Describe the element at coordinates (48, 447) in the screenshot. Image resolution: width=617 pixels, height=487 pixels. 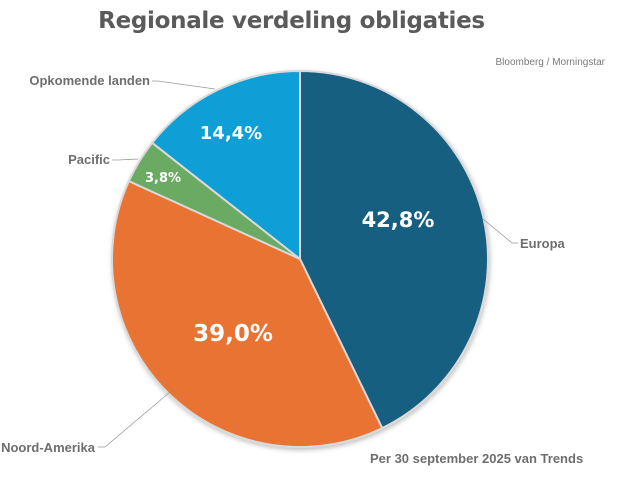
I see `slice-label-noord-amerika: Noord-Amerika` at that location.